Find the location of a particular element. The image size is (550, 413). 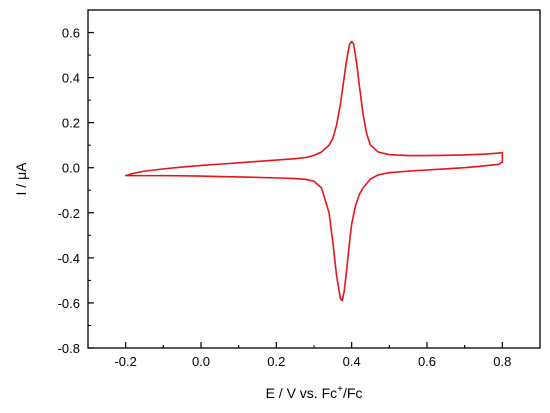

y-axis-ticks is located at coordinates (91, 190).